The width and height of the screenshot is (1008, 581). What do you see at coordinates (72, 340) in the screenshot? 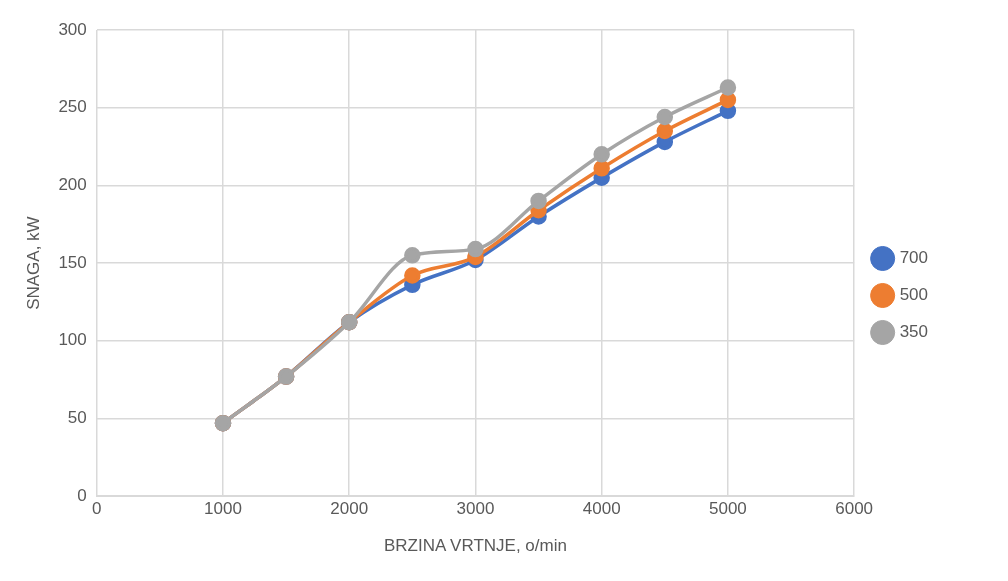
I see `y-tick-label: 100` at bounding box center [72, 340].